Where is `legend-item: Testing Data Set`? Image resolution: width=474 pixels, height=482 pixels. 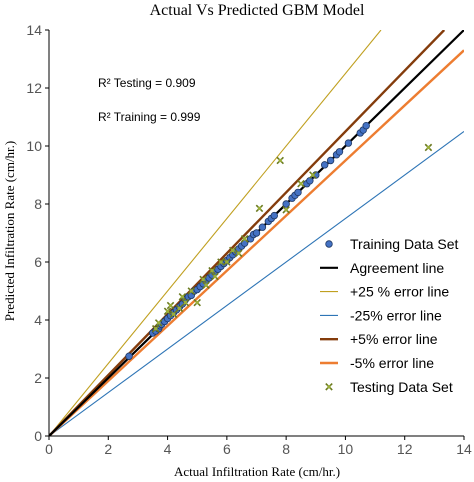
legend-item: Testing Data Set is located at coordinates (389, 387).